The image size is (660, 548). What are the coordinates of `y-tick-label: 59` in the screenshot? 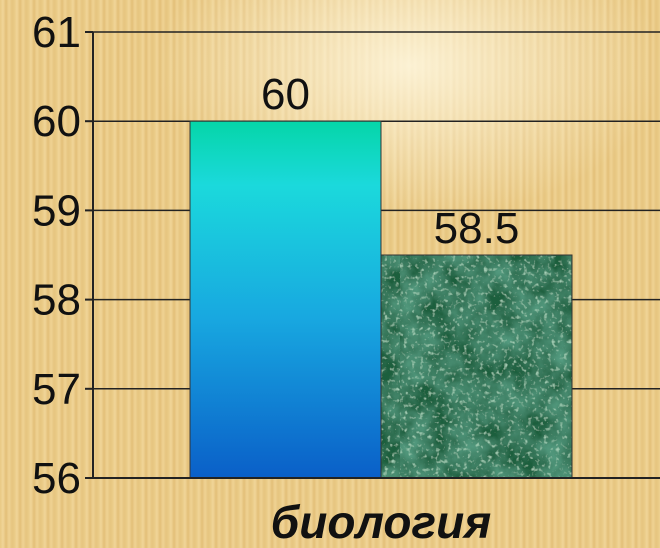 It's located at (56, 210).